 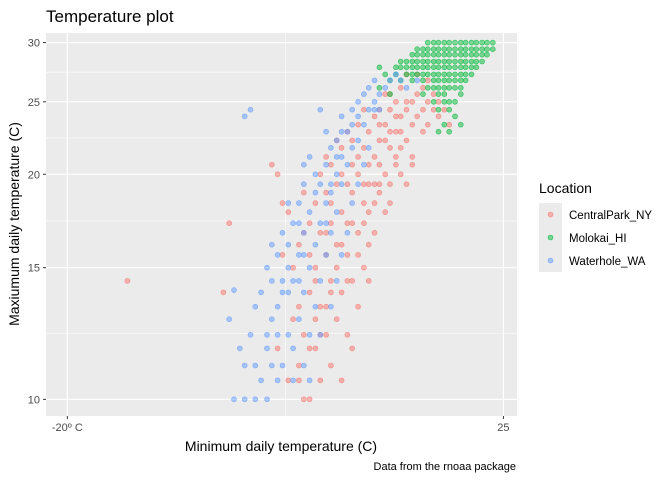 What do you see at coordinates (610, 216) in the screenshot?
I see `legend-label: CentralPark_NY` at bounding box center [610, 216].